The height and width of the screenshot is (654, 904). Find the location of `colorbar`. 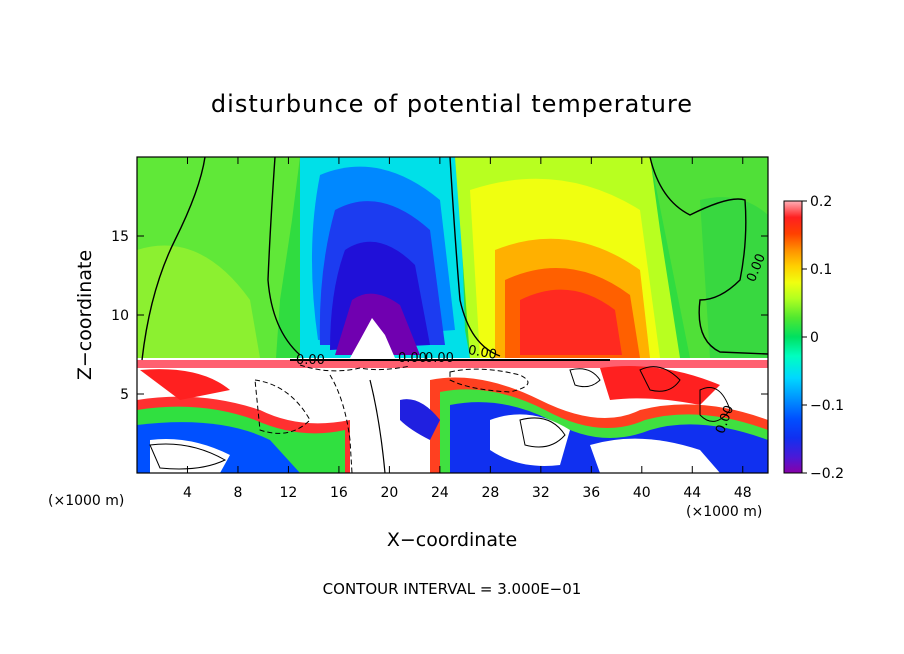

colorbar is located at coordinates (793, 337).